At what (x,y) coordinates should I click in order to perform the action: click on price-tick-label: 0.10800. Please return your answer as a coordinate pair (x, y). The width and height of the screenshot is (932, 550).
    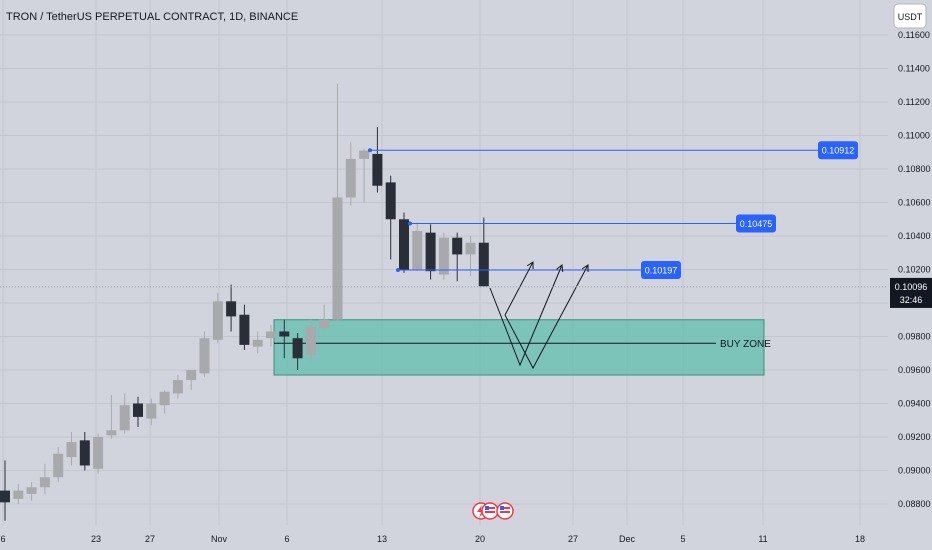
    Looking at the image, I should click on (914, 169).